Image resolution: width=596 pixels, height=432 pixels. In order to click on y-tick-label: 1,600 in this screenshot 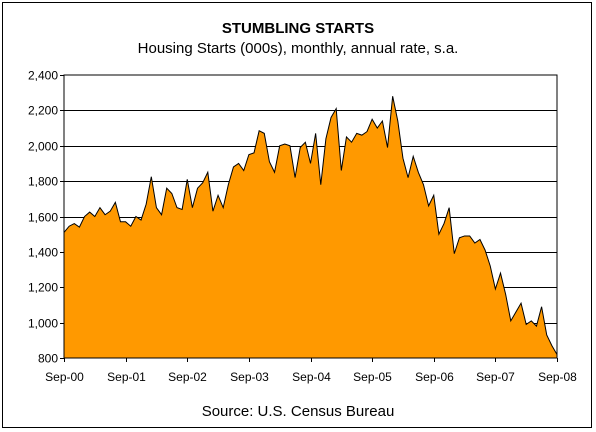, I will do `click(43, 218)`.